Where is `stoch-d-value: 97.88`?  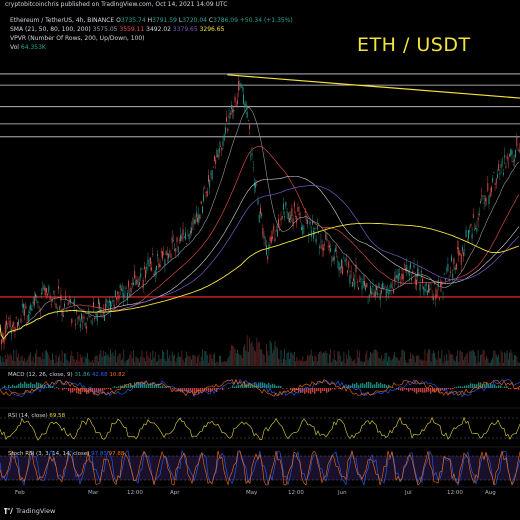 stoch-d-value: 97.88 is located at coordinates (116, 454).